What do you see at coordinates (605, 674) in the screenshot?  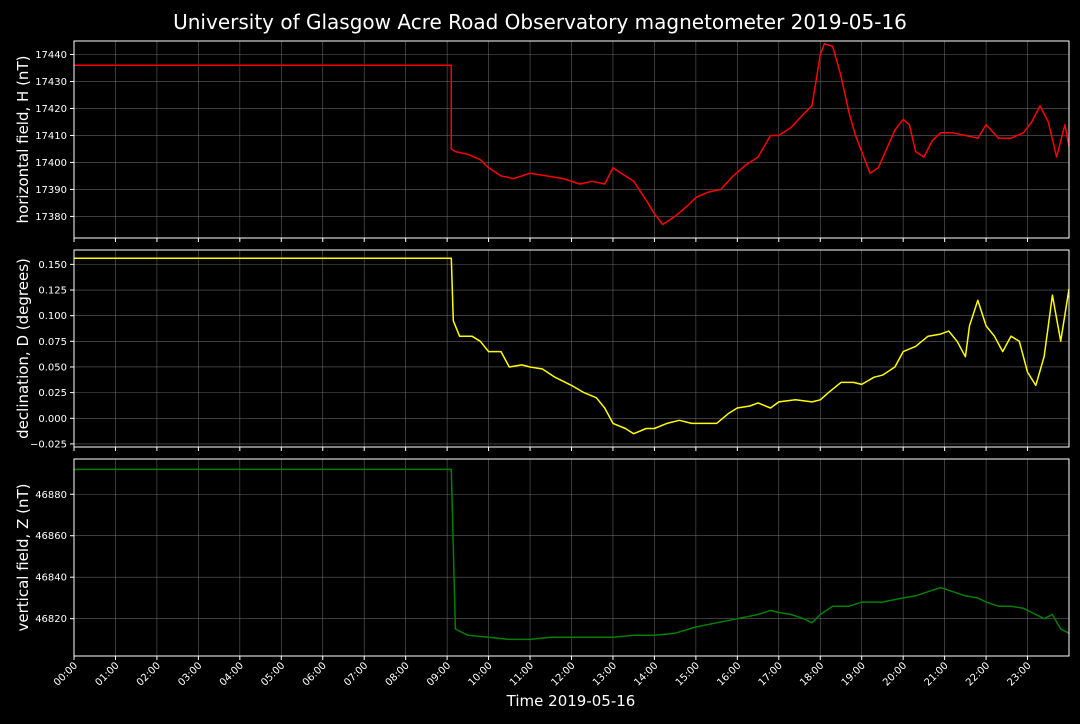 I see `x-tick-label: 13:00` at bounding box center [605, 674].